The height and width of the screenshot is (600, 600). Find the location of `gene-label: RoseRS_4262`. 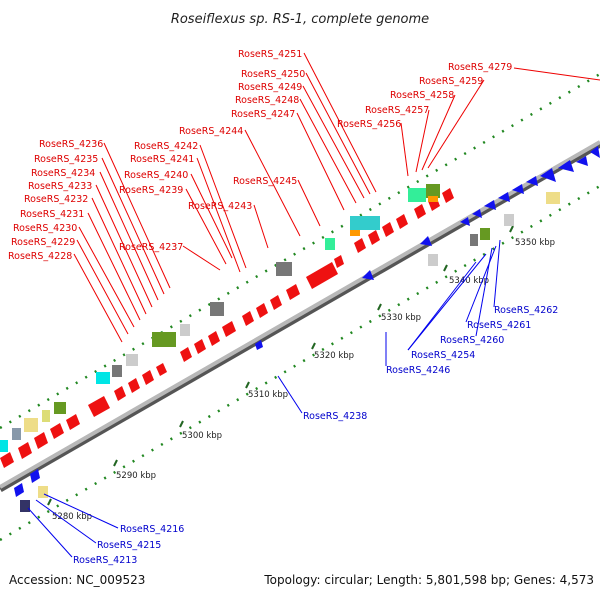

gene-label: RoseRS_4262 is located at coordinates (526, 310).